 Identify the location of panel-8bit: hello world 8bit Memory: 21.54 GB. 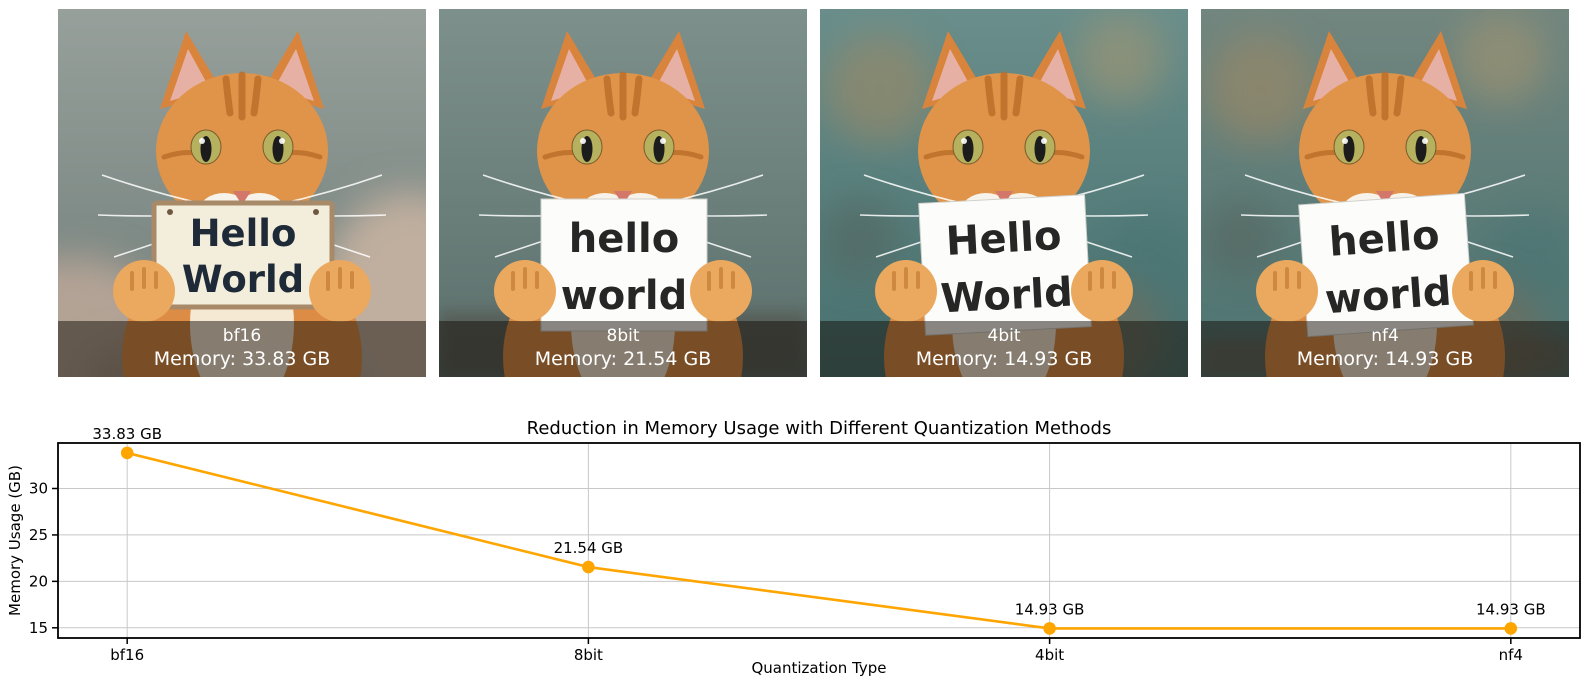
(623, 193).